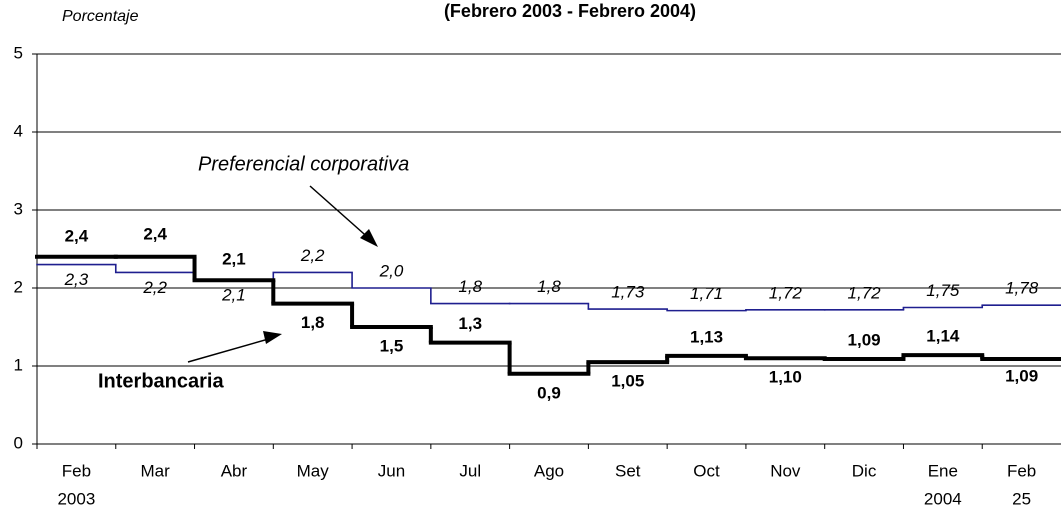  What do you see at coordinates (470, 323) in the screenshot?
I see `data-label: 1,3` at bounding box center [470, 323].